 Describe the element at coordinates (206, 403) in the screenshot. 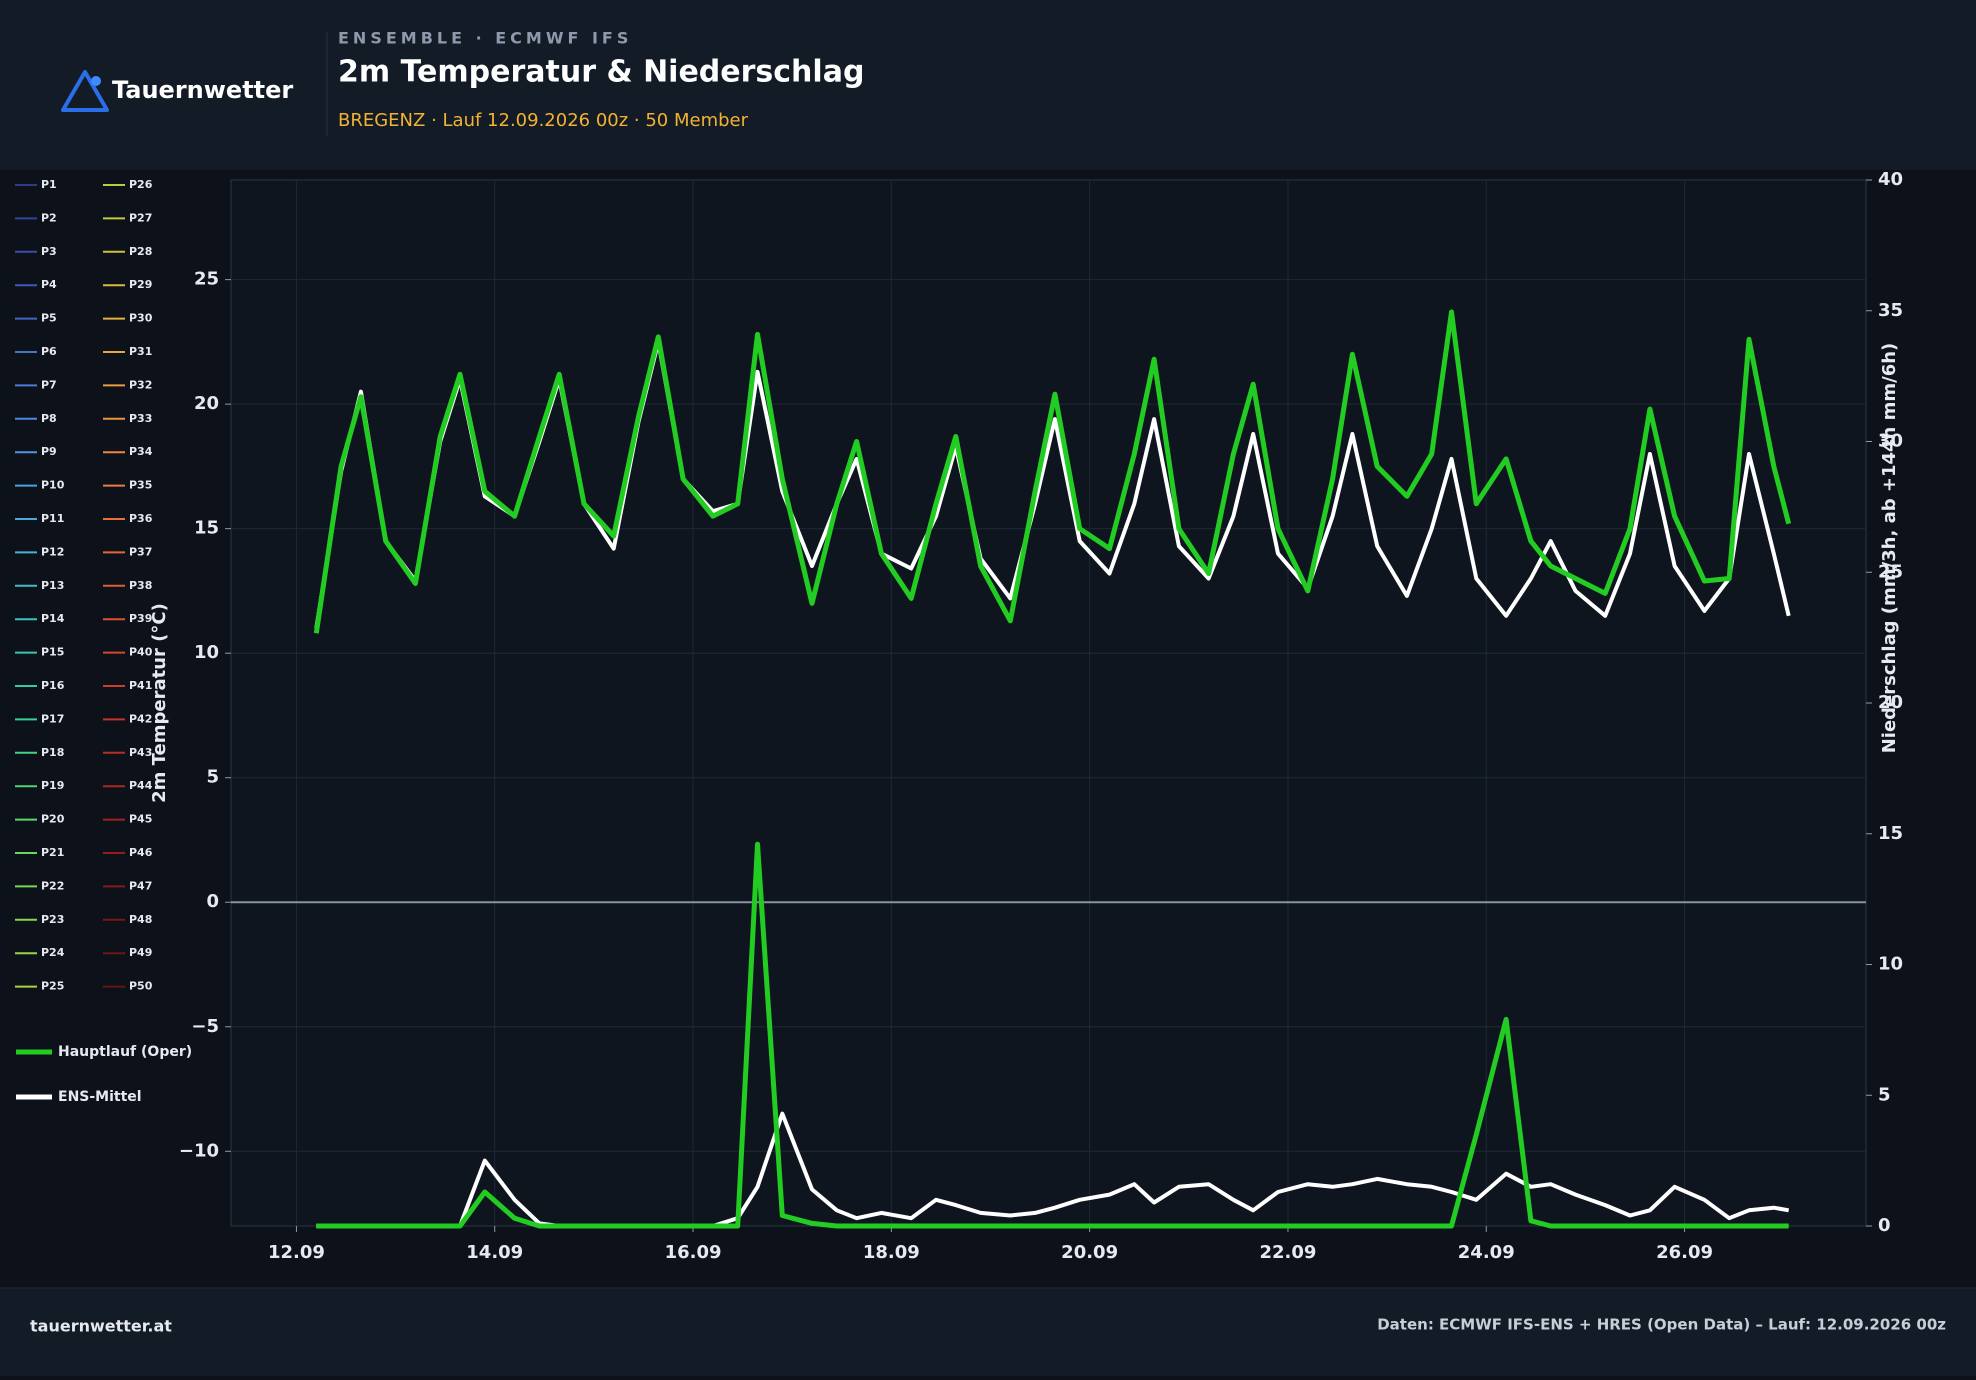

I see `y-tick-label: 20` at that location.